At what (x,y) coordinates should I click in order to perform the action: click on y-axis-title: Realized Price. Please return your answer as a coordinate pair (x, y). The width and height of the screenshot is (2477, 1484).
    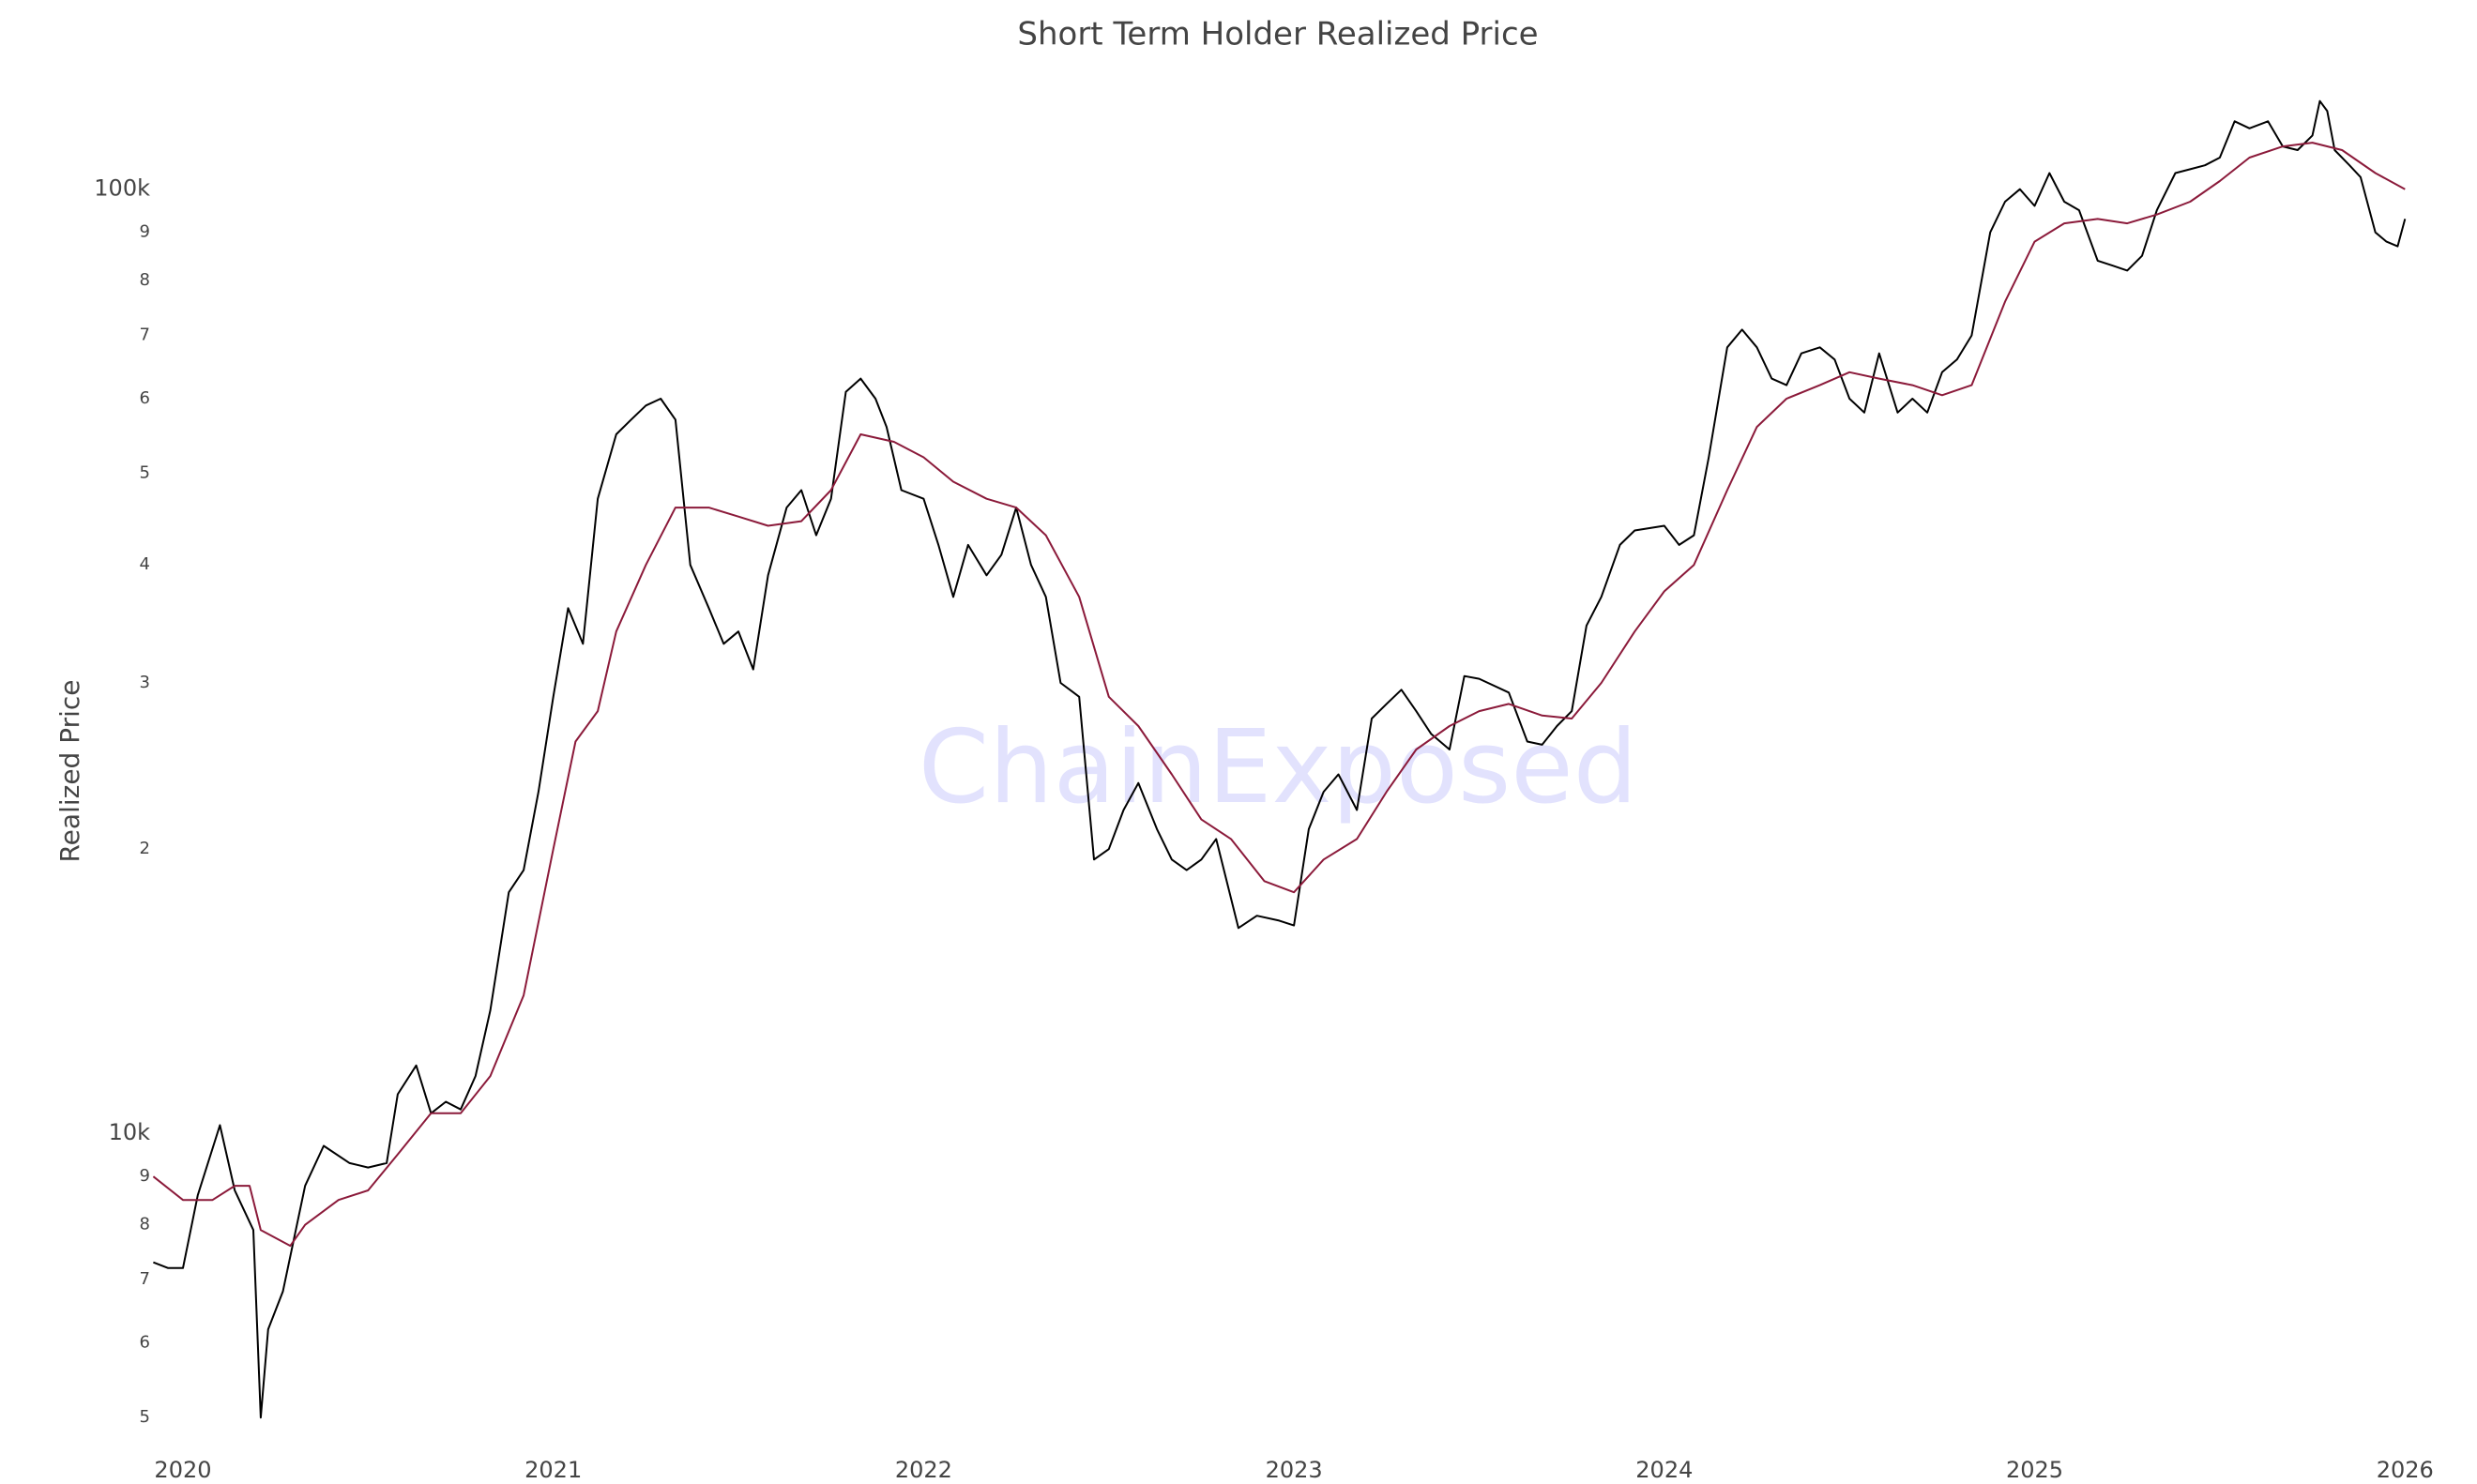
    Looking at the image, I should click on (69, 770).